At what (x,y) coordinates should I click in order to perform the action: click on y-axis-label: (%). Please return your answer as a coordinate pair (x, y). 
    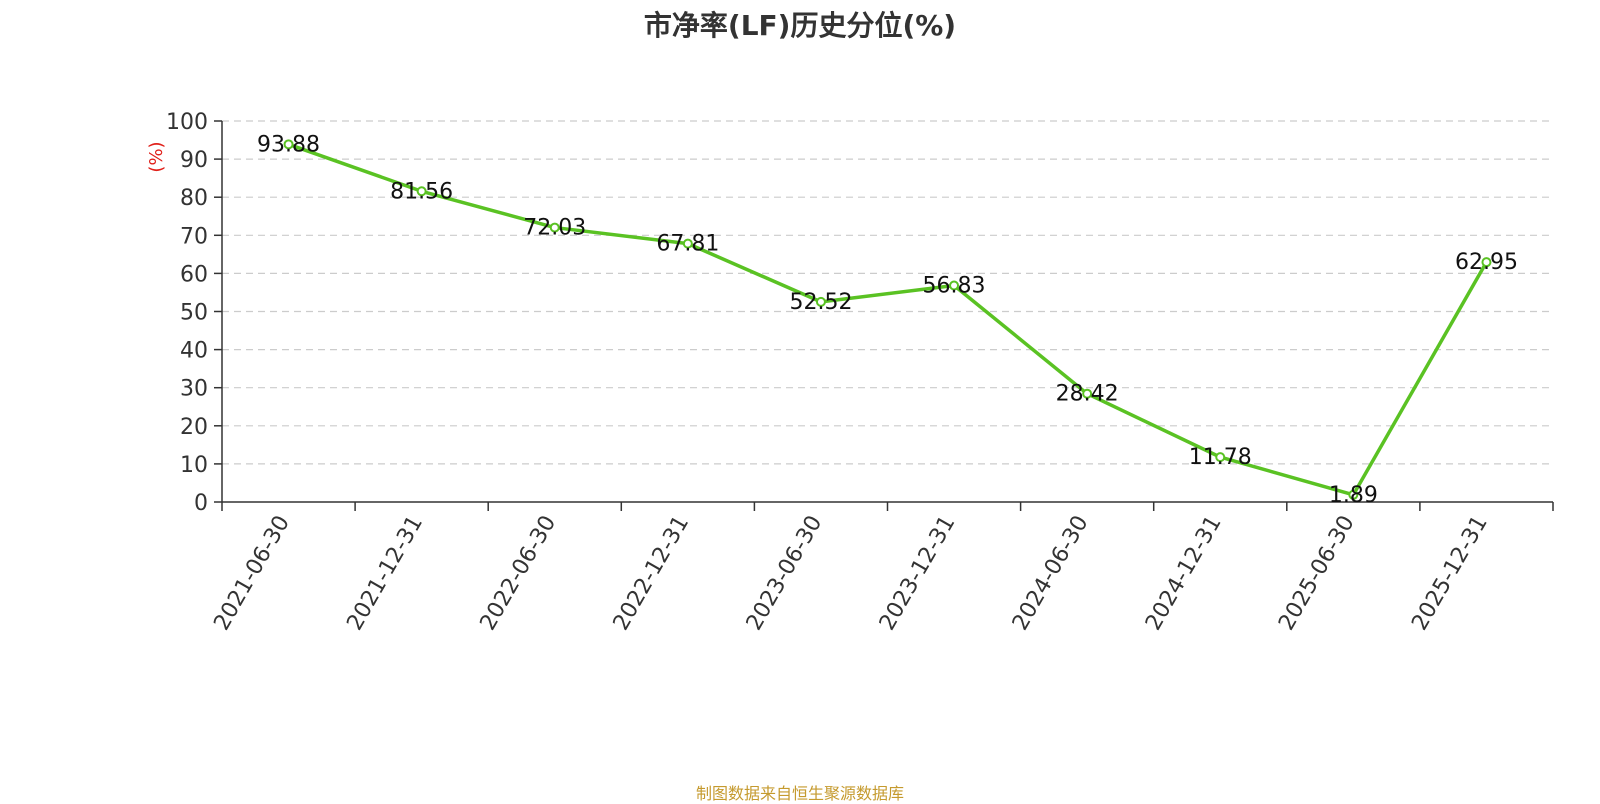
    Looking at the image, I should click on (156, 156).